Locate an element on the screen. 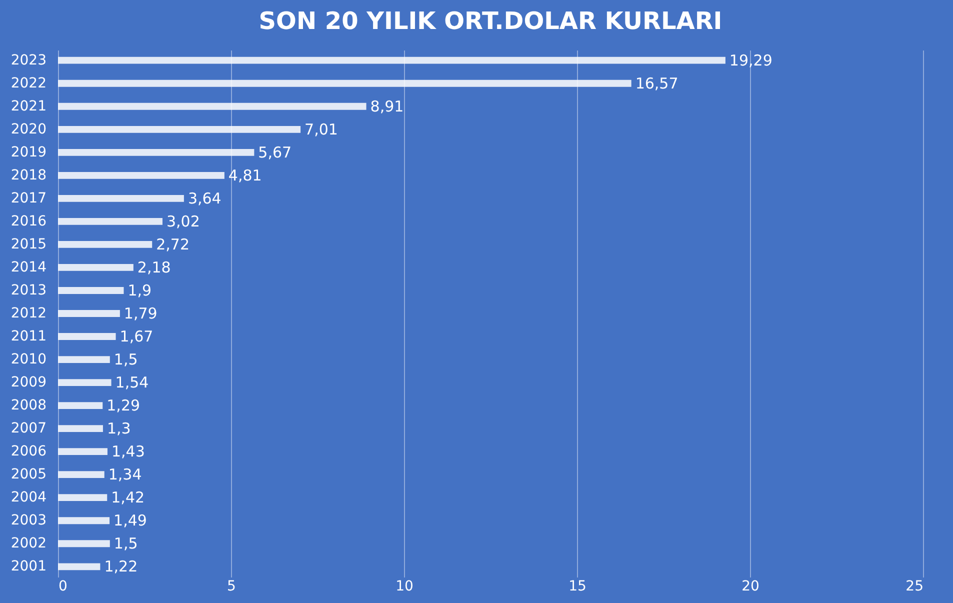 The image size is (953, 603). y-tick-label: 2011 is located at coordinates (28, 336).